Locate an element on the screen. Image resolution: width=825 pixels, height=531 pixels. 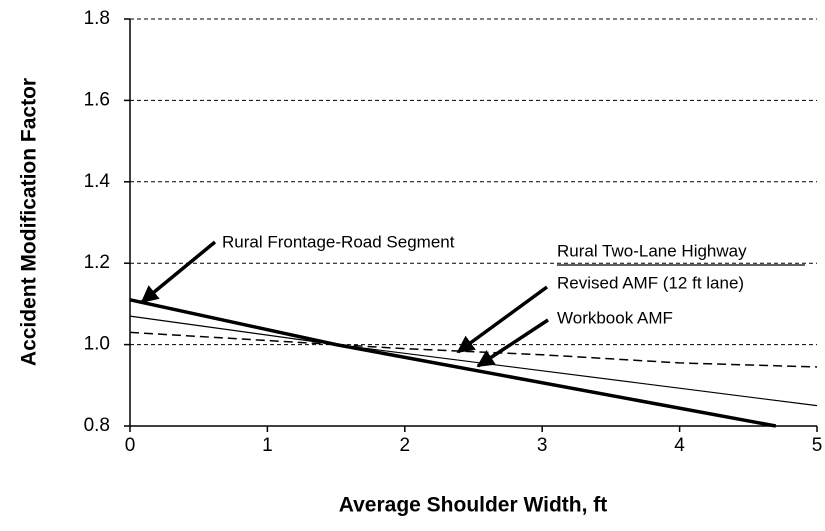
x-tick-label: 1 is located at coordinates (267, 445).